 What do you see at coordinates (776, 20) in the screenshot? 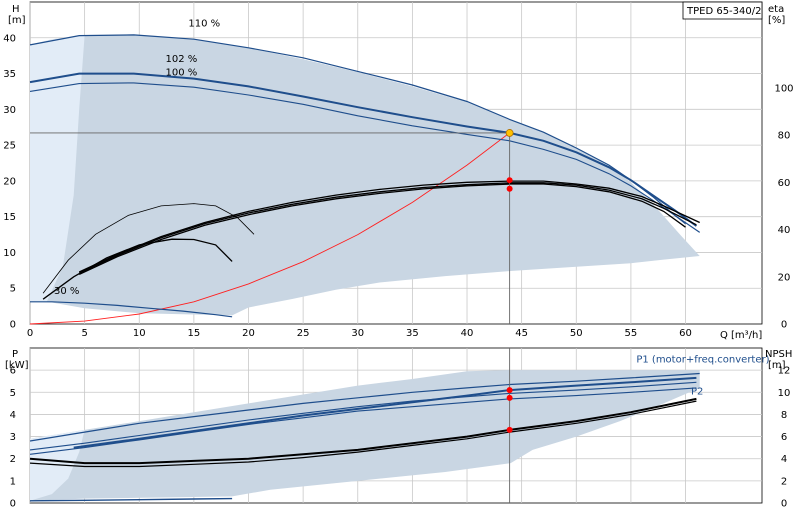
I see `eta-axis-unit: [%]` at bounding box center [776, 20].